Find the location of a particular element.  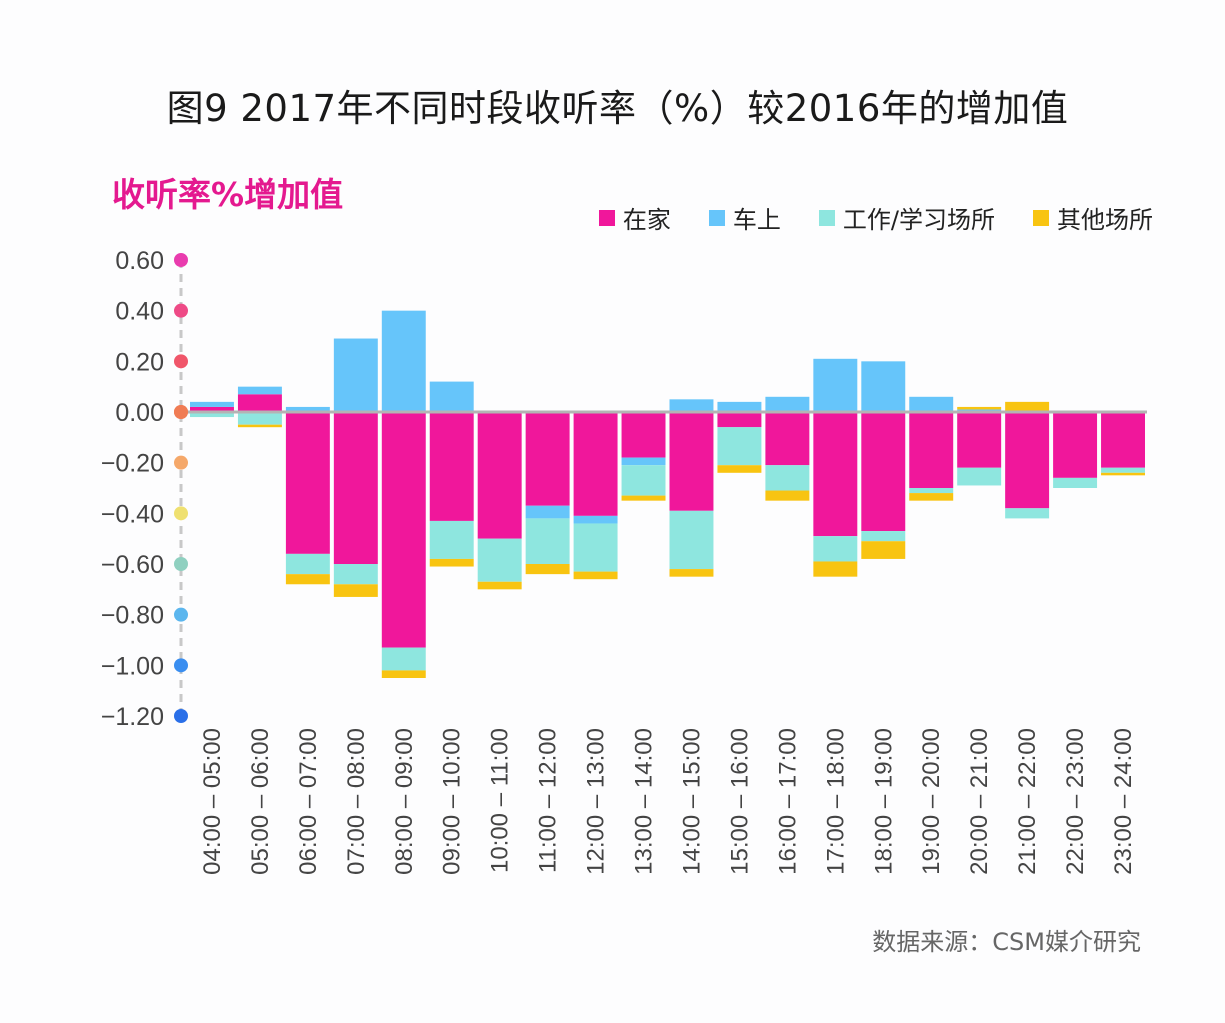

x-tick-label: 21:00 – 22:00 is located at coordinates (1027, 801).